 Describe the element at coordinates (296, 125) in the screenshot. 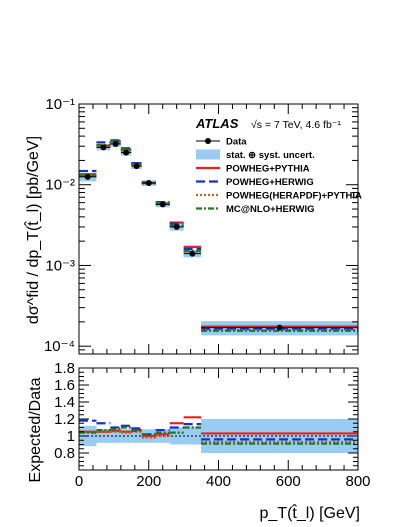

I see `energy-label: √s = 7 TeV, 4.6 fb⁻¹` at that location.